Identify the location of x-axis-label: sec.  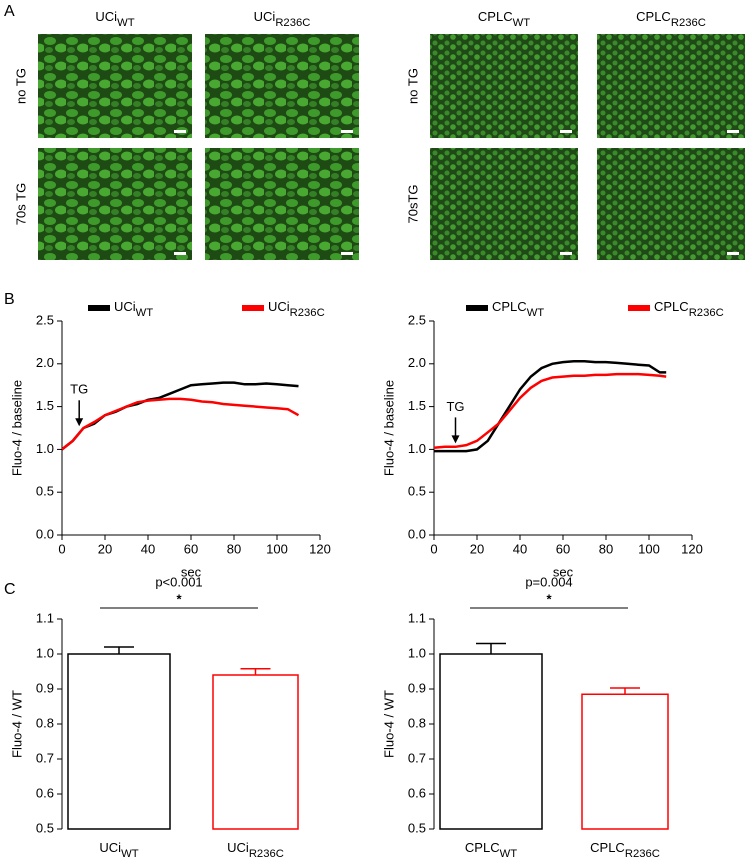
(191, 571).